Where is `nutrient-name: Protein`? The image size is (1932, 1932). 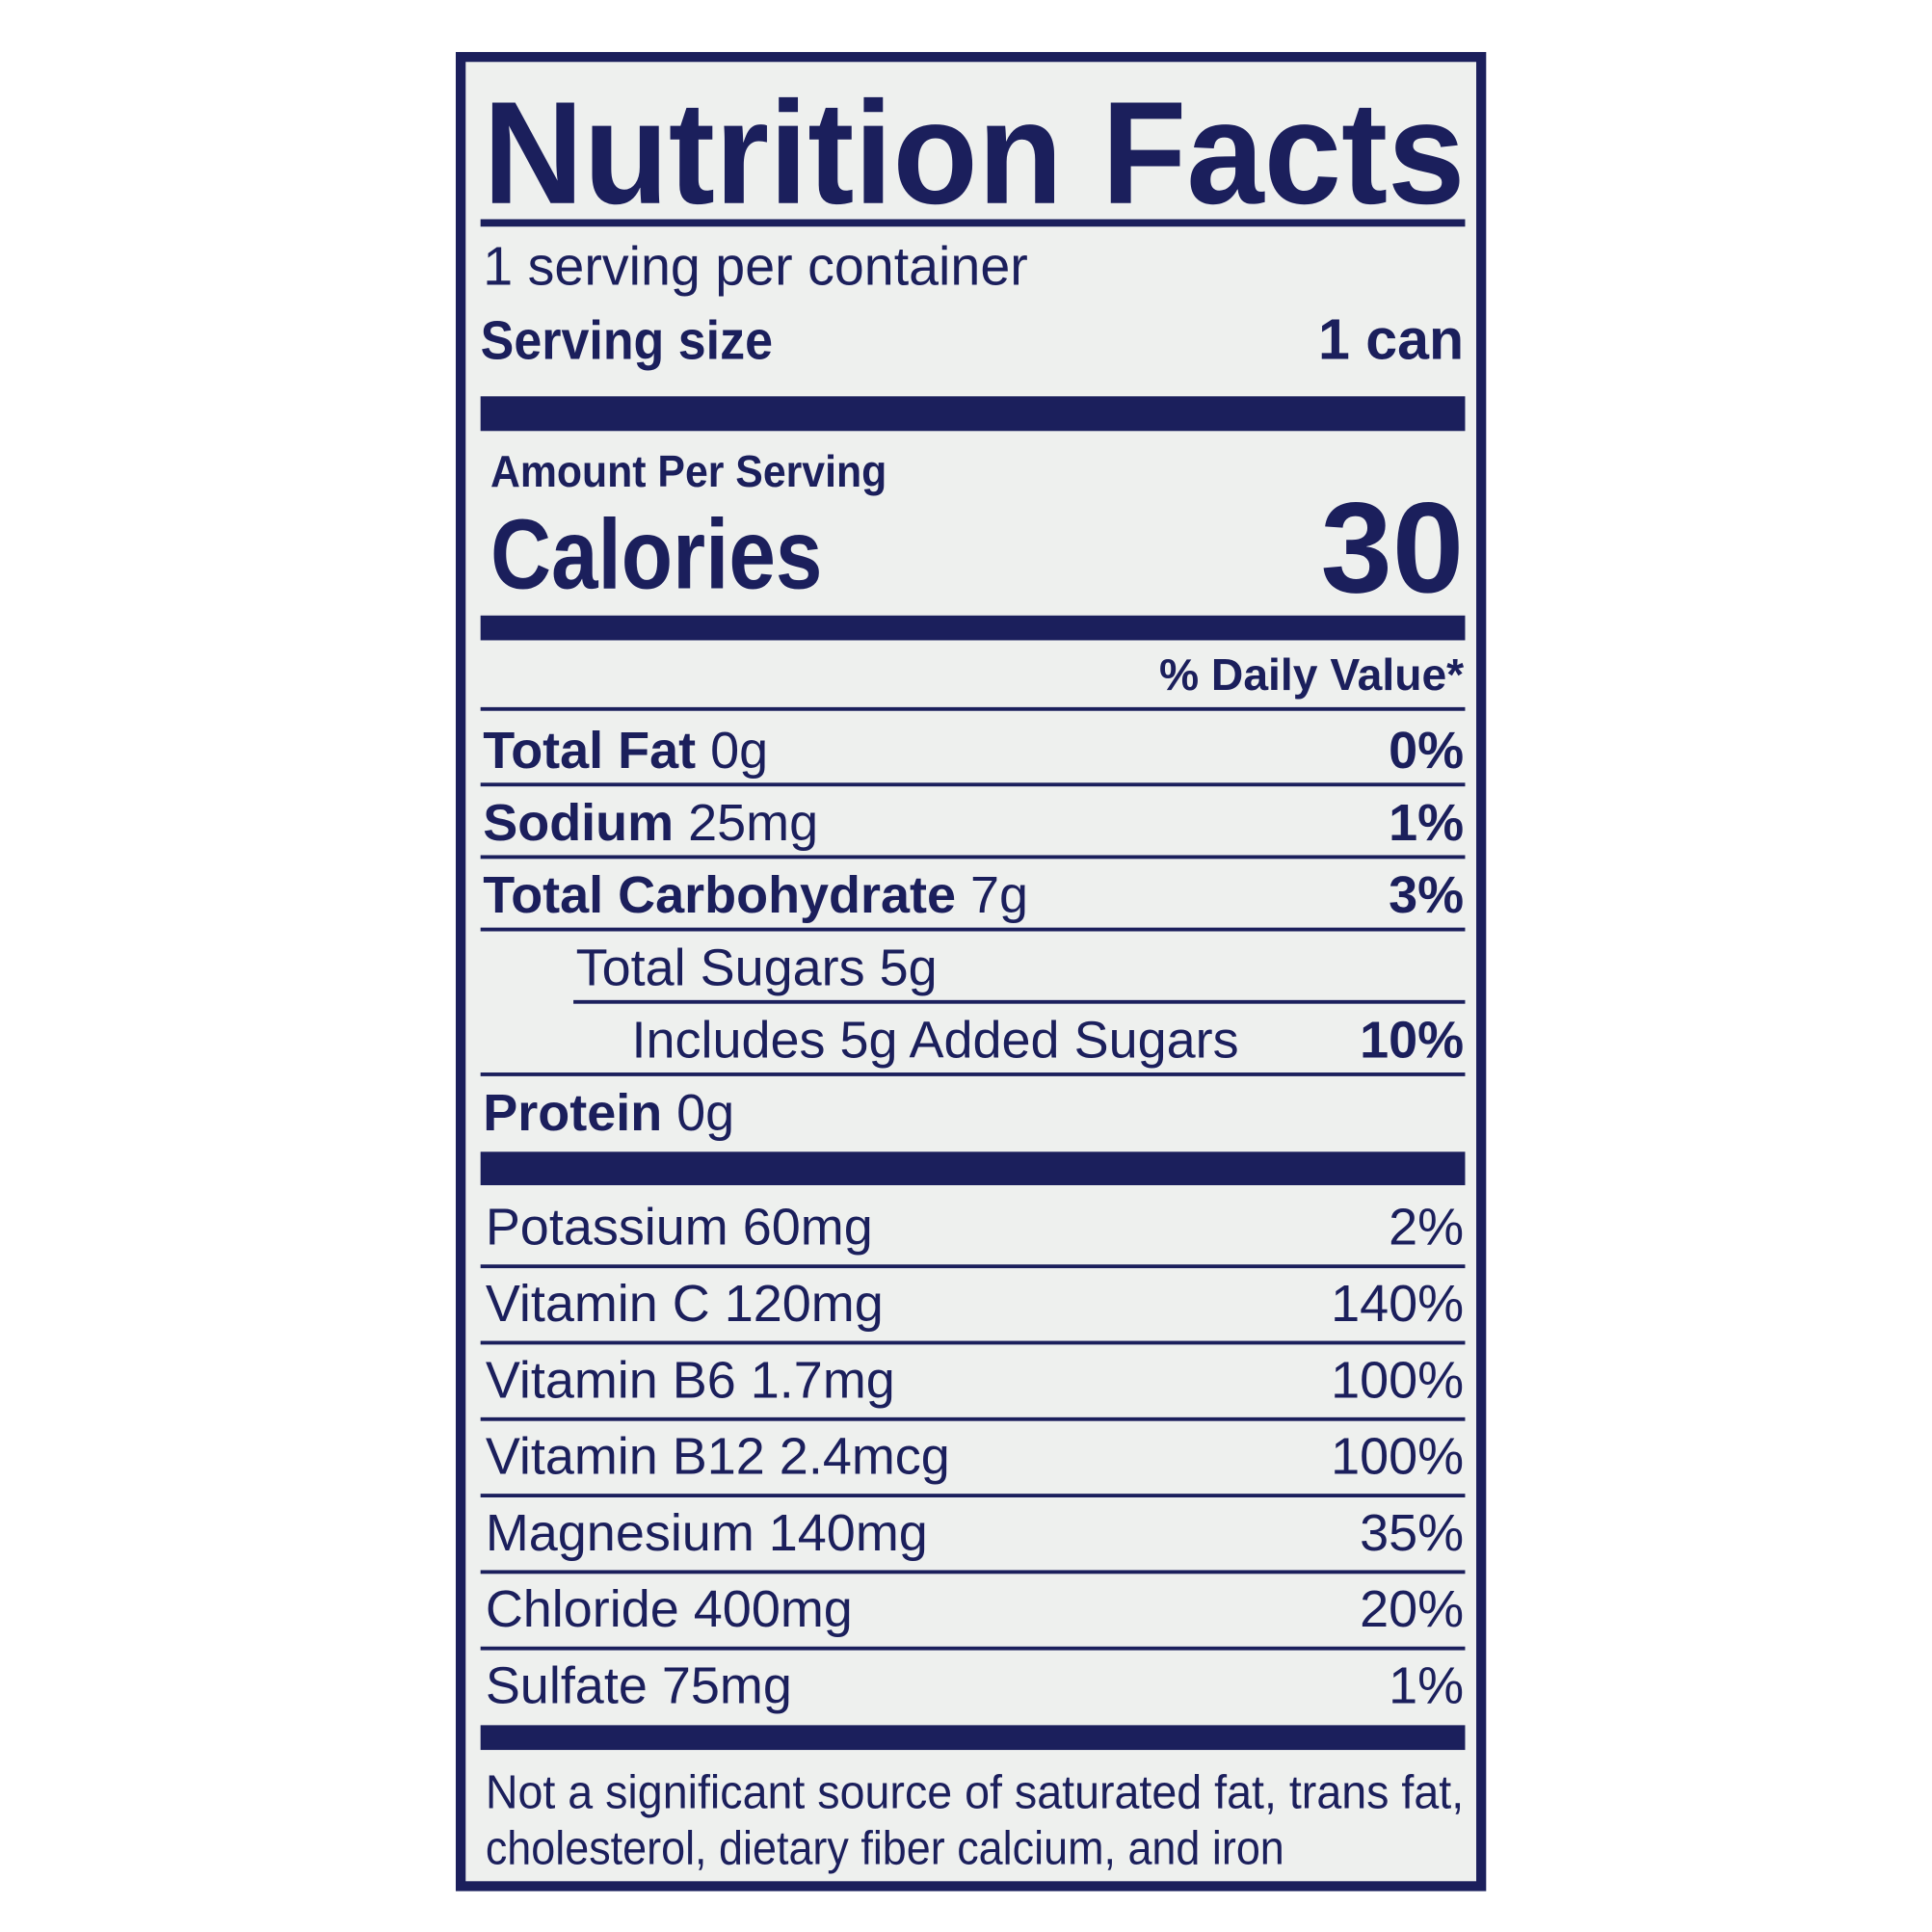 nutrient-name: Protein is located at coordinates (572, 1113).